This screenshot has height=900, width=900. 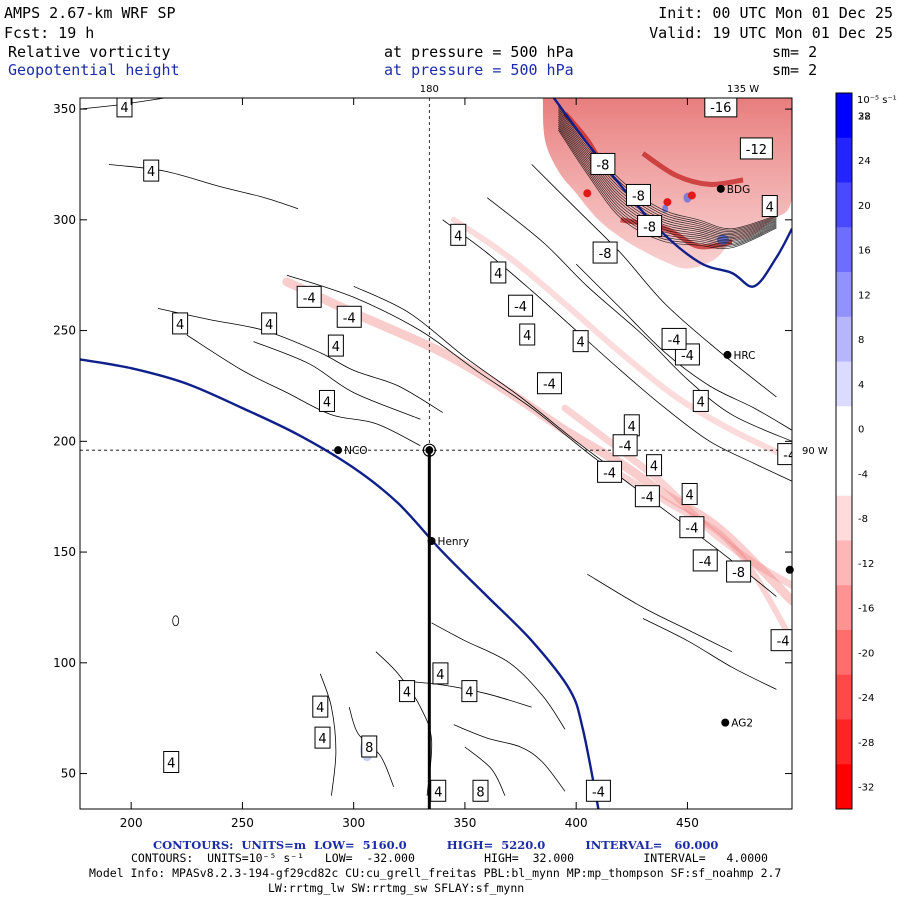 I want to click on contour-label-24: -4, so click(x=674, y=340).